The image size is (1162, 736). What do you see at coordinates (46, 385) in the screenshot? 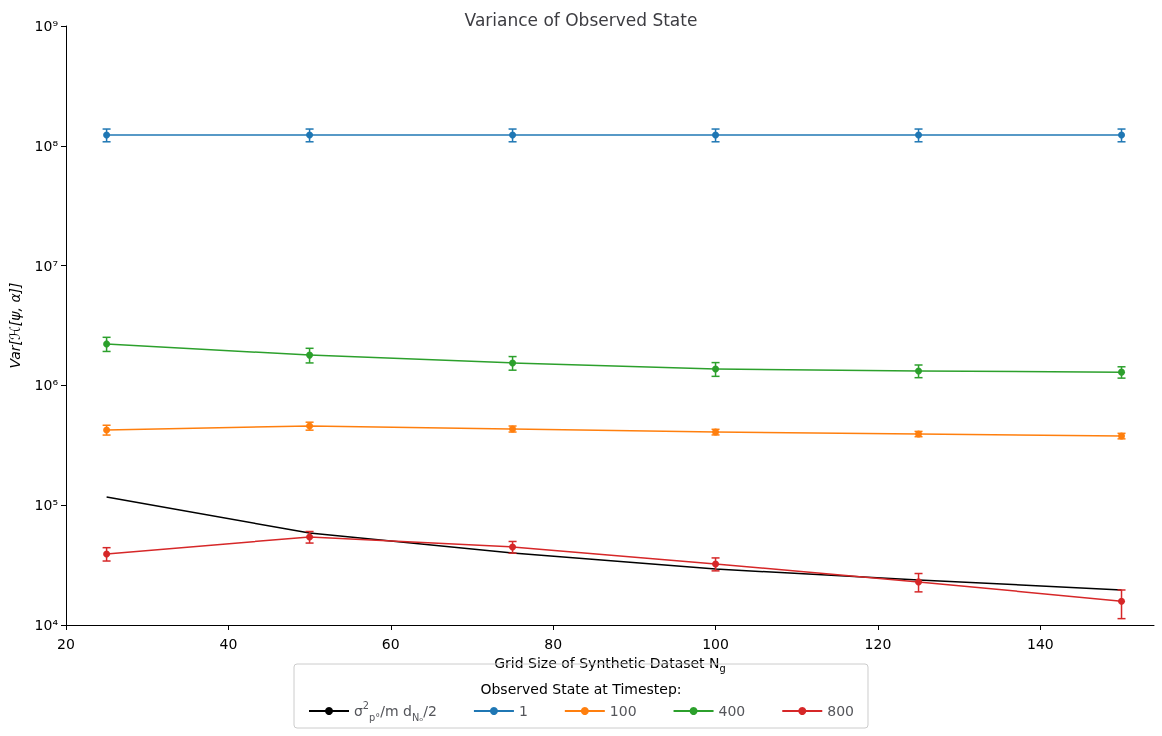
I see `y-tick-label: 10⁶` at bounding box center [46, 385].